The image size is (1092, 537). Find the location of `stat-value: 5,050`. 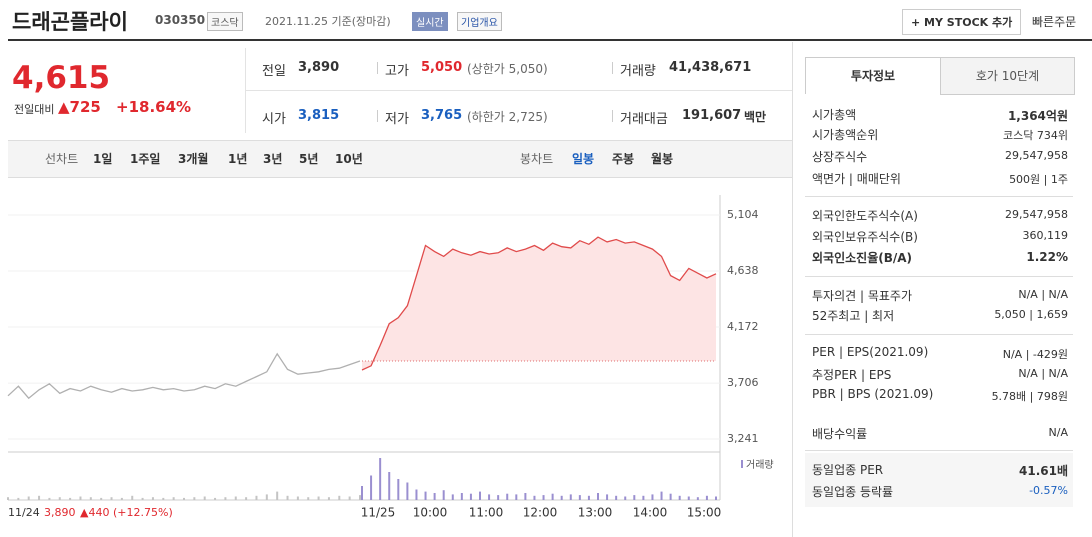

stat-value: 5,050 is located at coordinates (442, 67).